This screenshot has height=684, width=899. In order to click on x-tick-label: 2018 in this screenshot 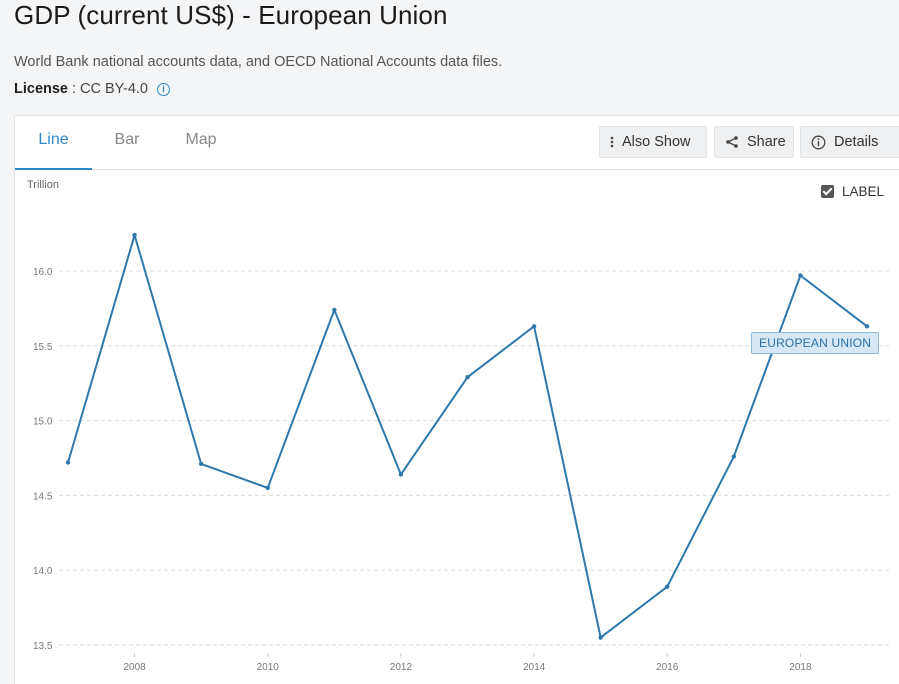, I will do `click(800, 667)`.